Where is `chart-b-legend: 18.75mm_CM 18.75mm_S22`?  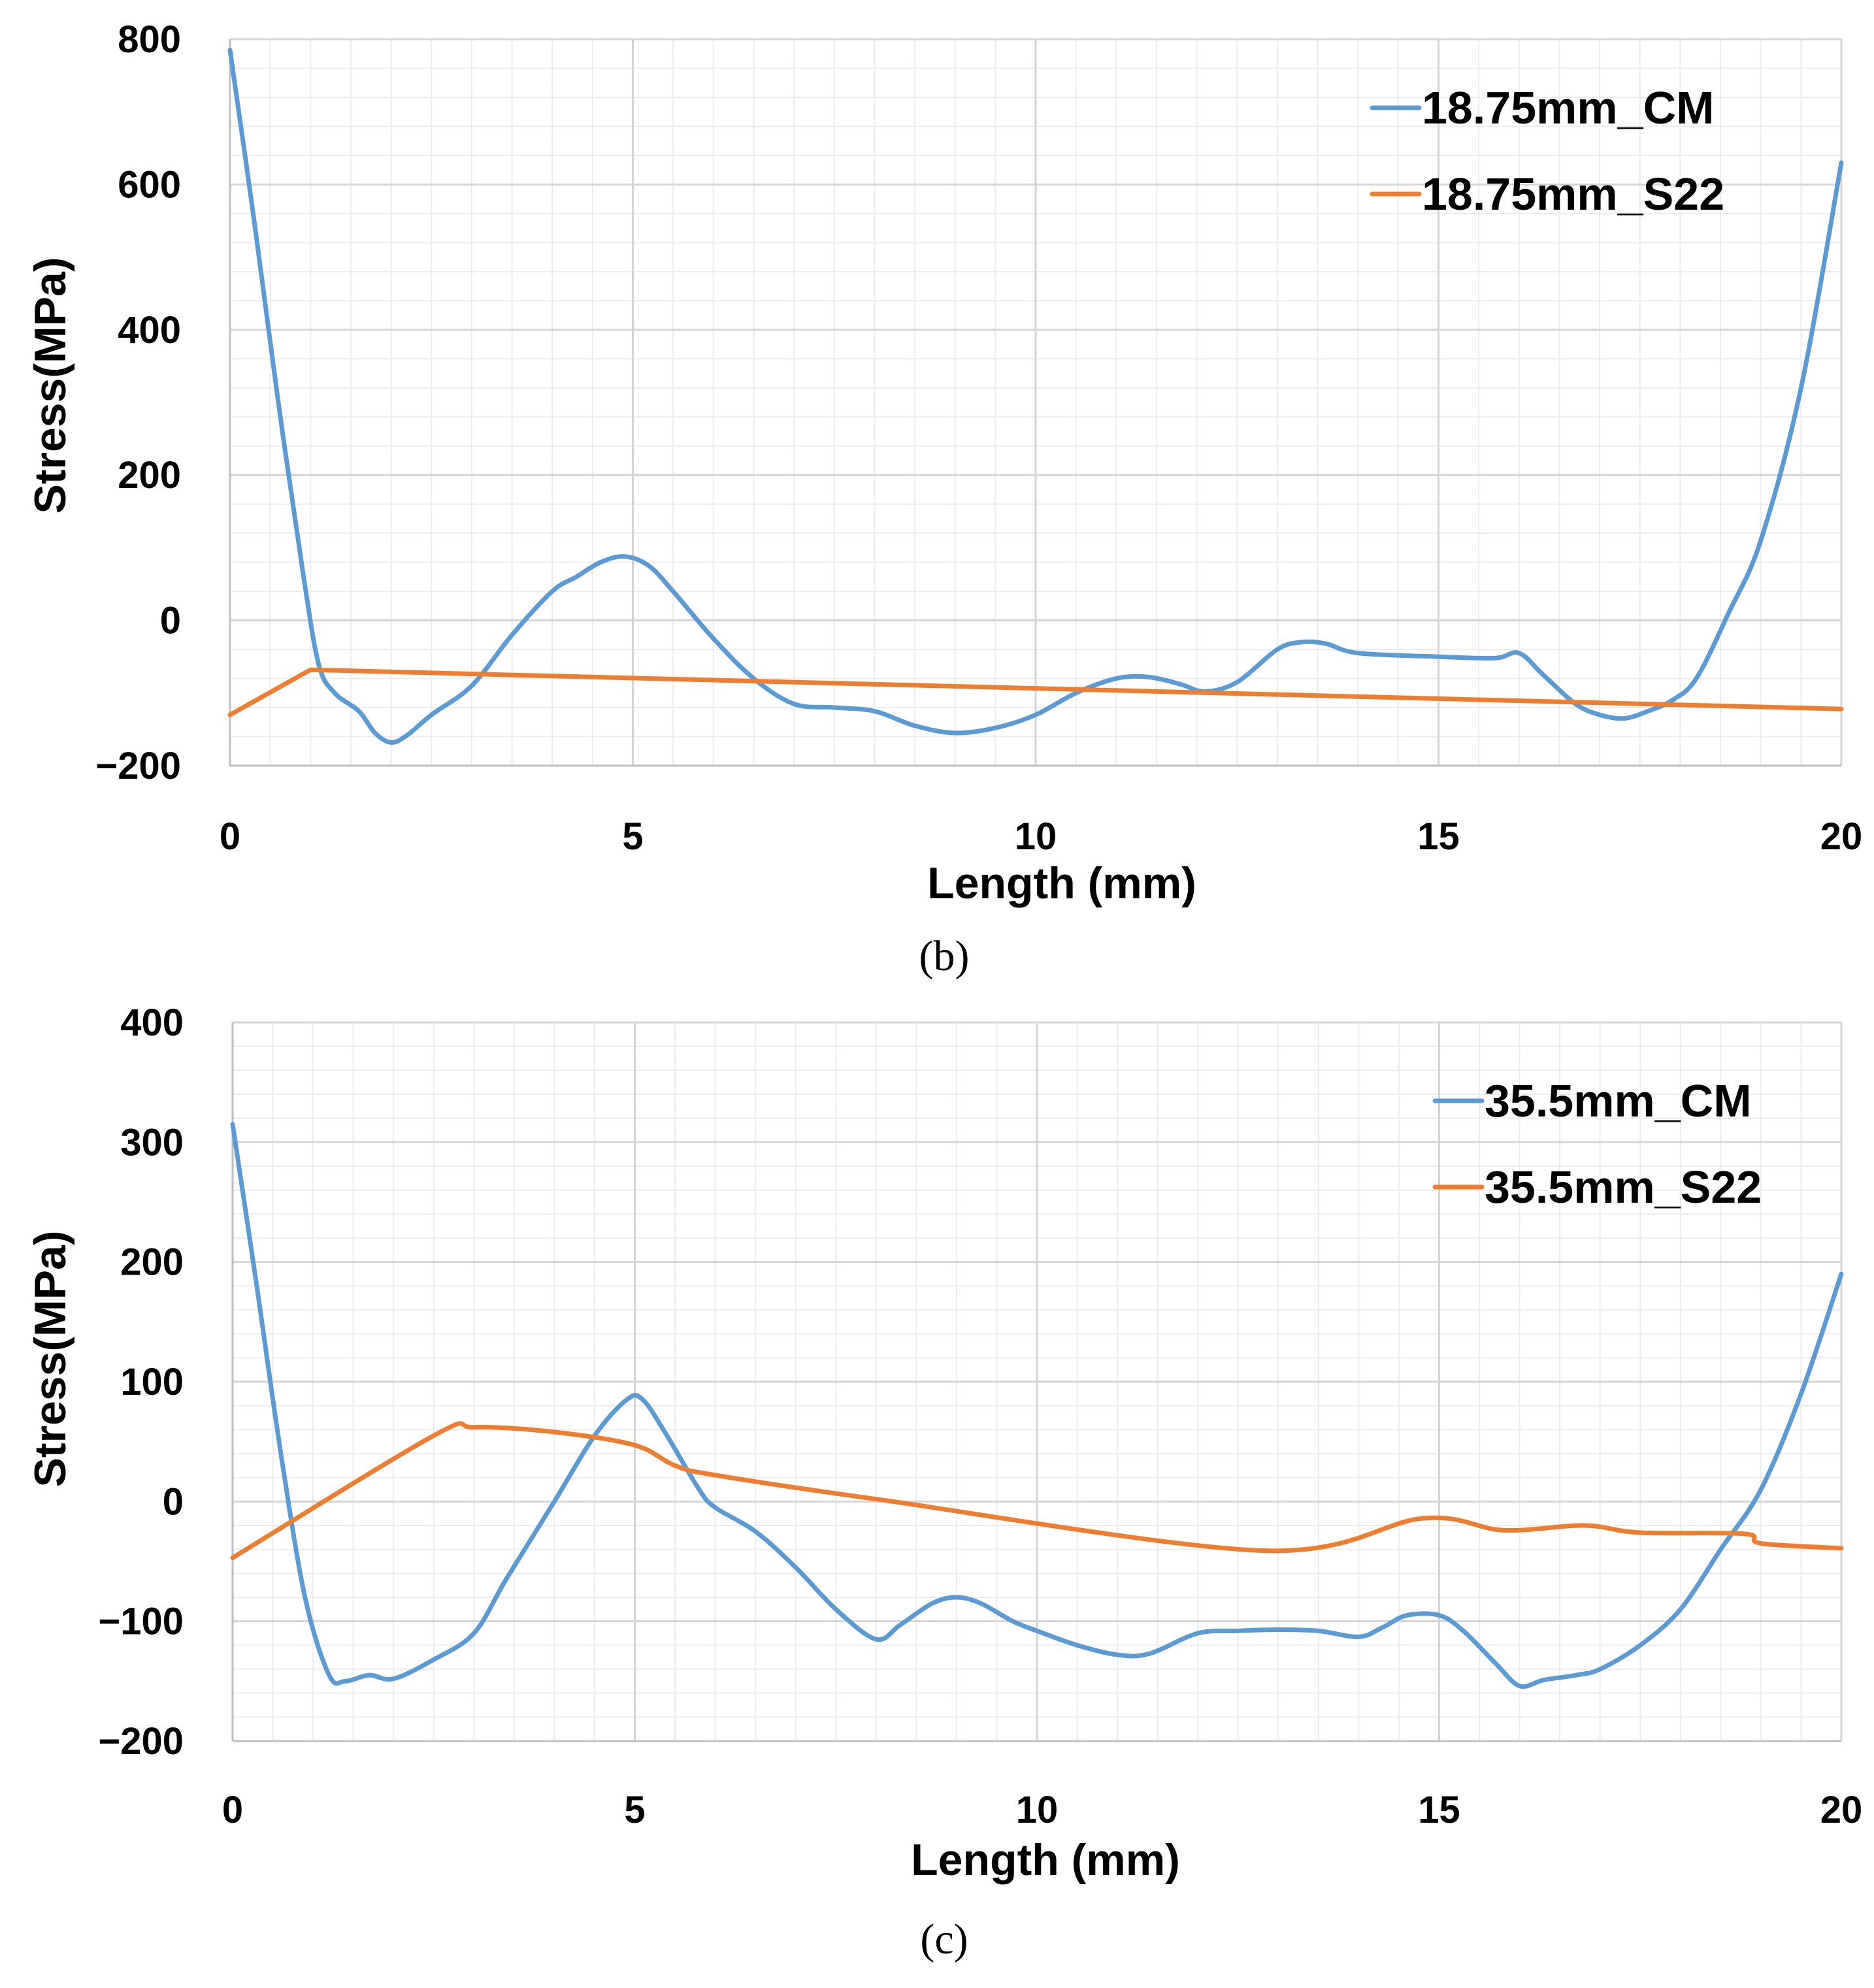
chart-b-legend: 18.75mm_CM 18.75mm_S22 is located at coordinates (1547, 151).